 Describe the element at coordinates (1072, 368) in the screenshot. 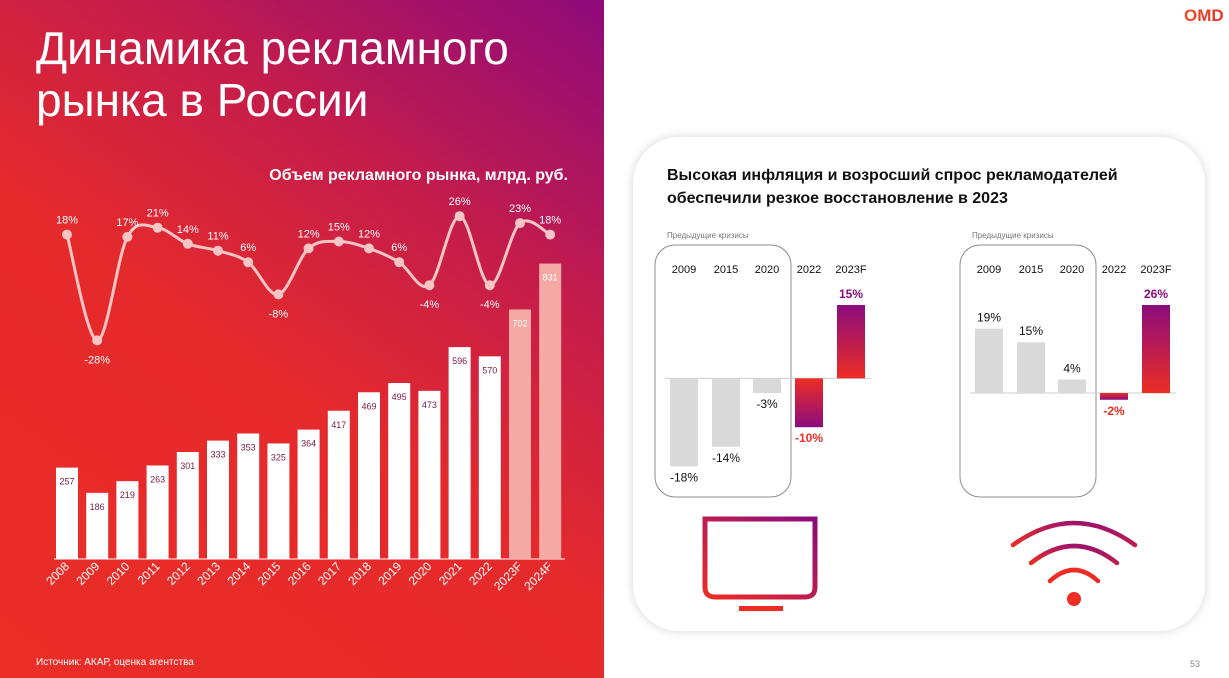

I see `value-label: 4%` at that location.